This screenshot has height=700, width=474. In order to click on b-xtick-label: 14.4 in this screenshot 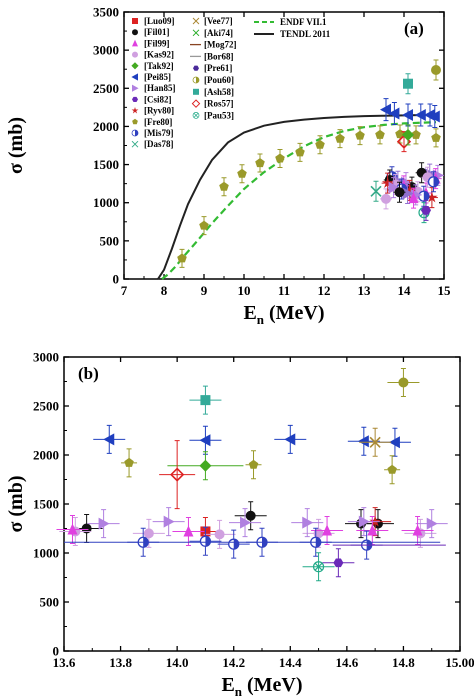, I will do `click(290, 662)`.